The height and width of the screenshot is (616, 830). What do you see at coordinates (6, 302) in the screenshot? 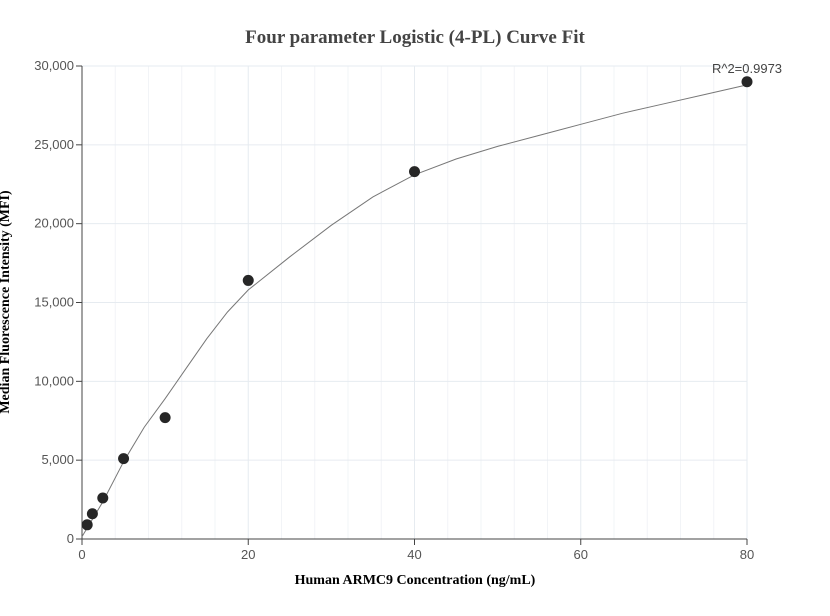
I see `y-axis-title: Median Fluorescence Intensity (MFI)` at bounding box center [6, 302].